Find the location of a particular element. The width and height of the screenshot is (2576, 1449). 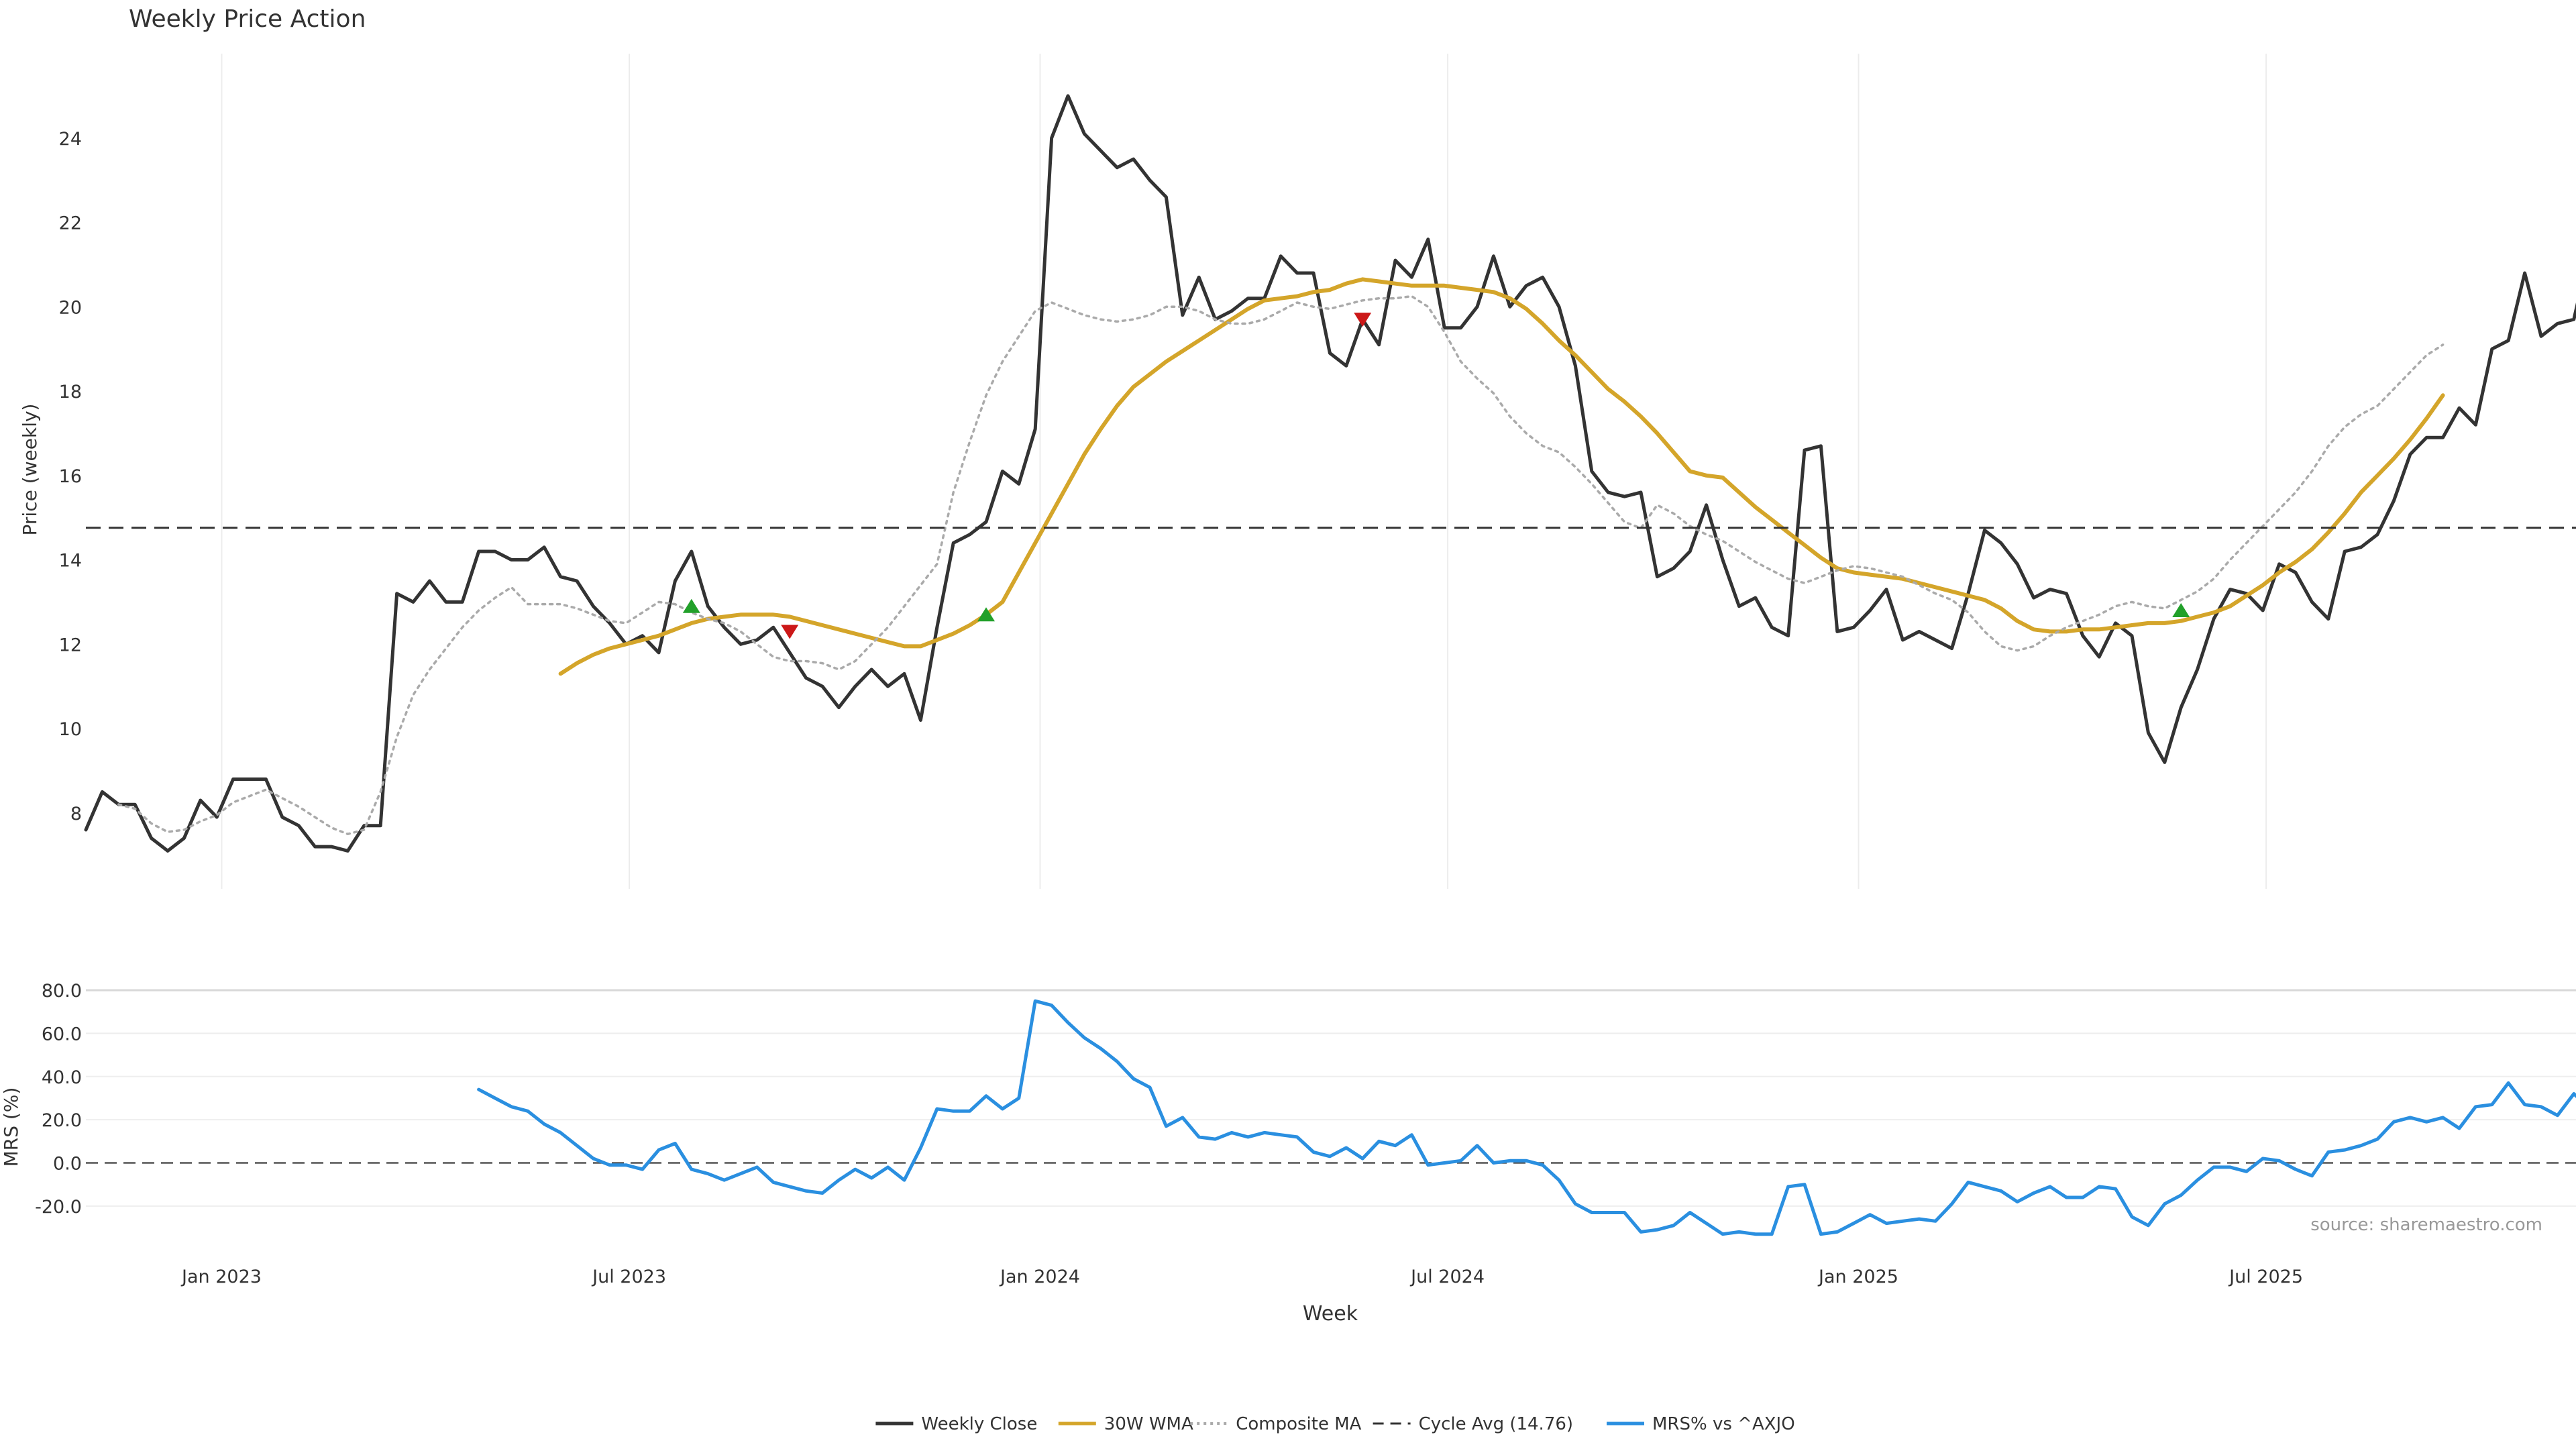

price-ytick-12: 12 is located at coordinates (70, 645).